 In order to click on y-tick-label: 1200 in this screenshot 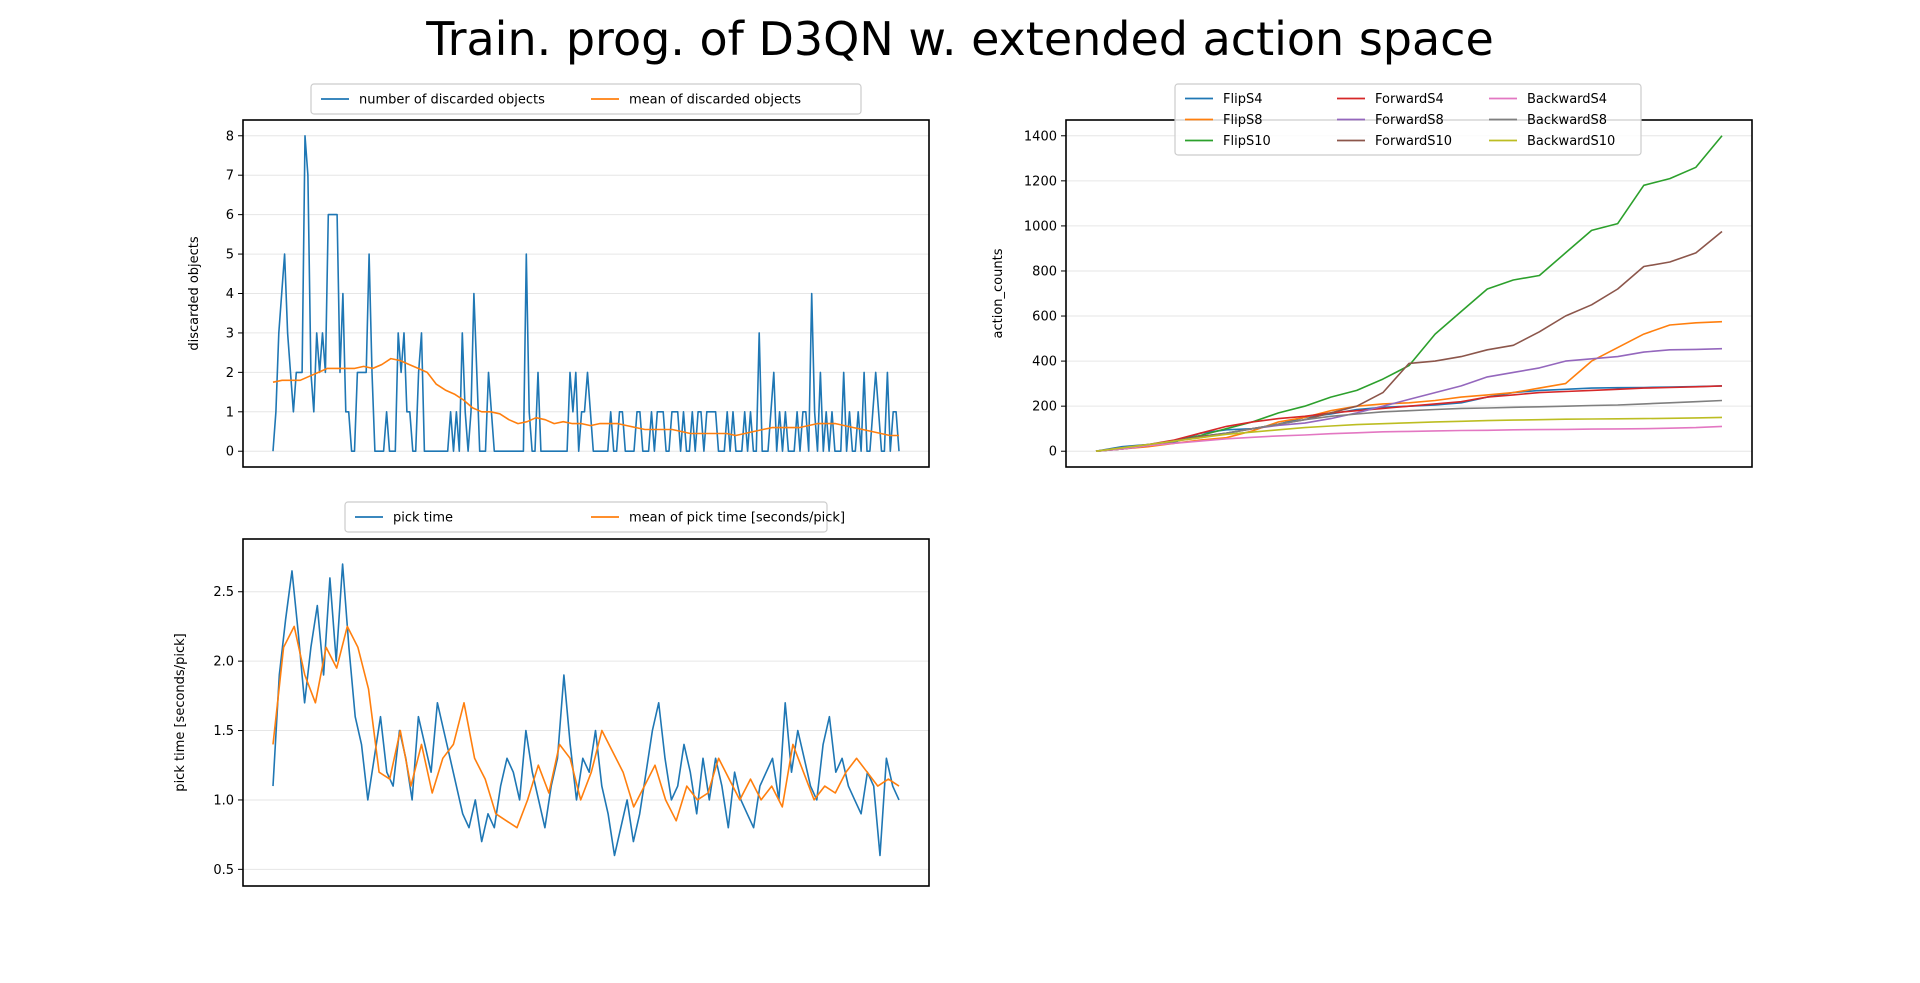, I will do `click(1040, 181)`.